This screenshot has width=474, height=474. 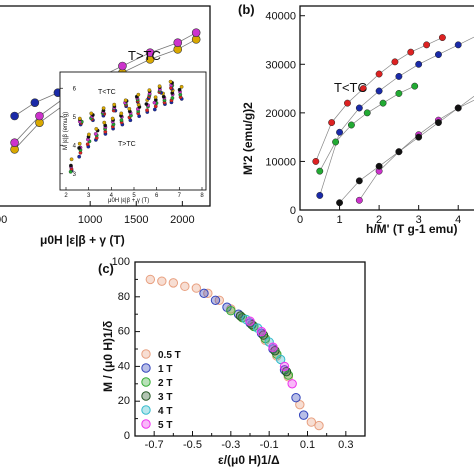 What do you see at coordinates (280, 65) in the screenshot?
I see `panel-b-ytick-label: 30000` at bounding box center [280, 65].